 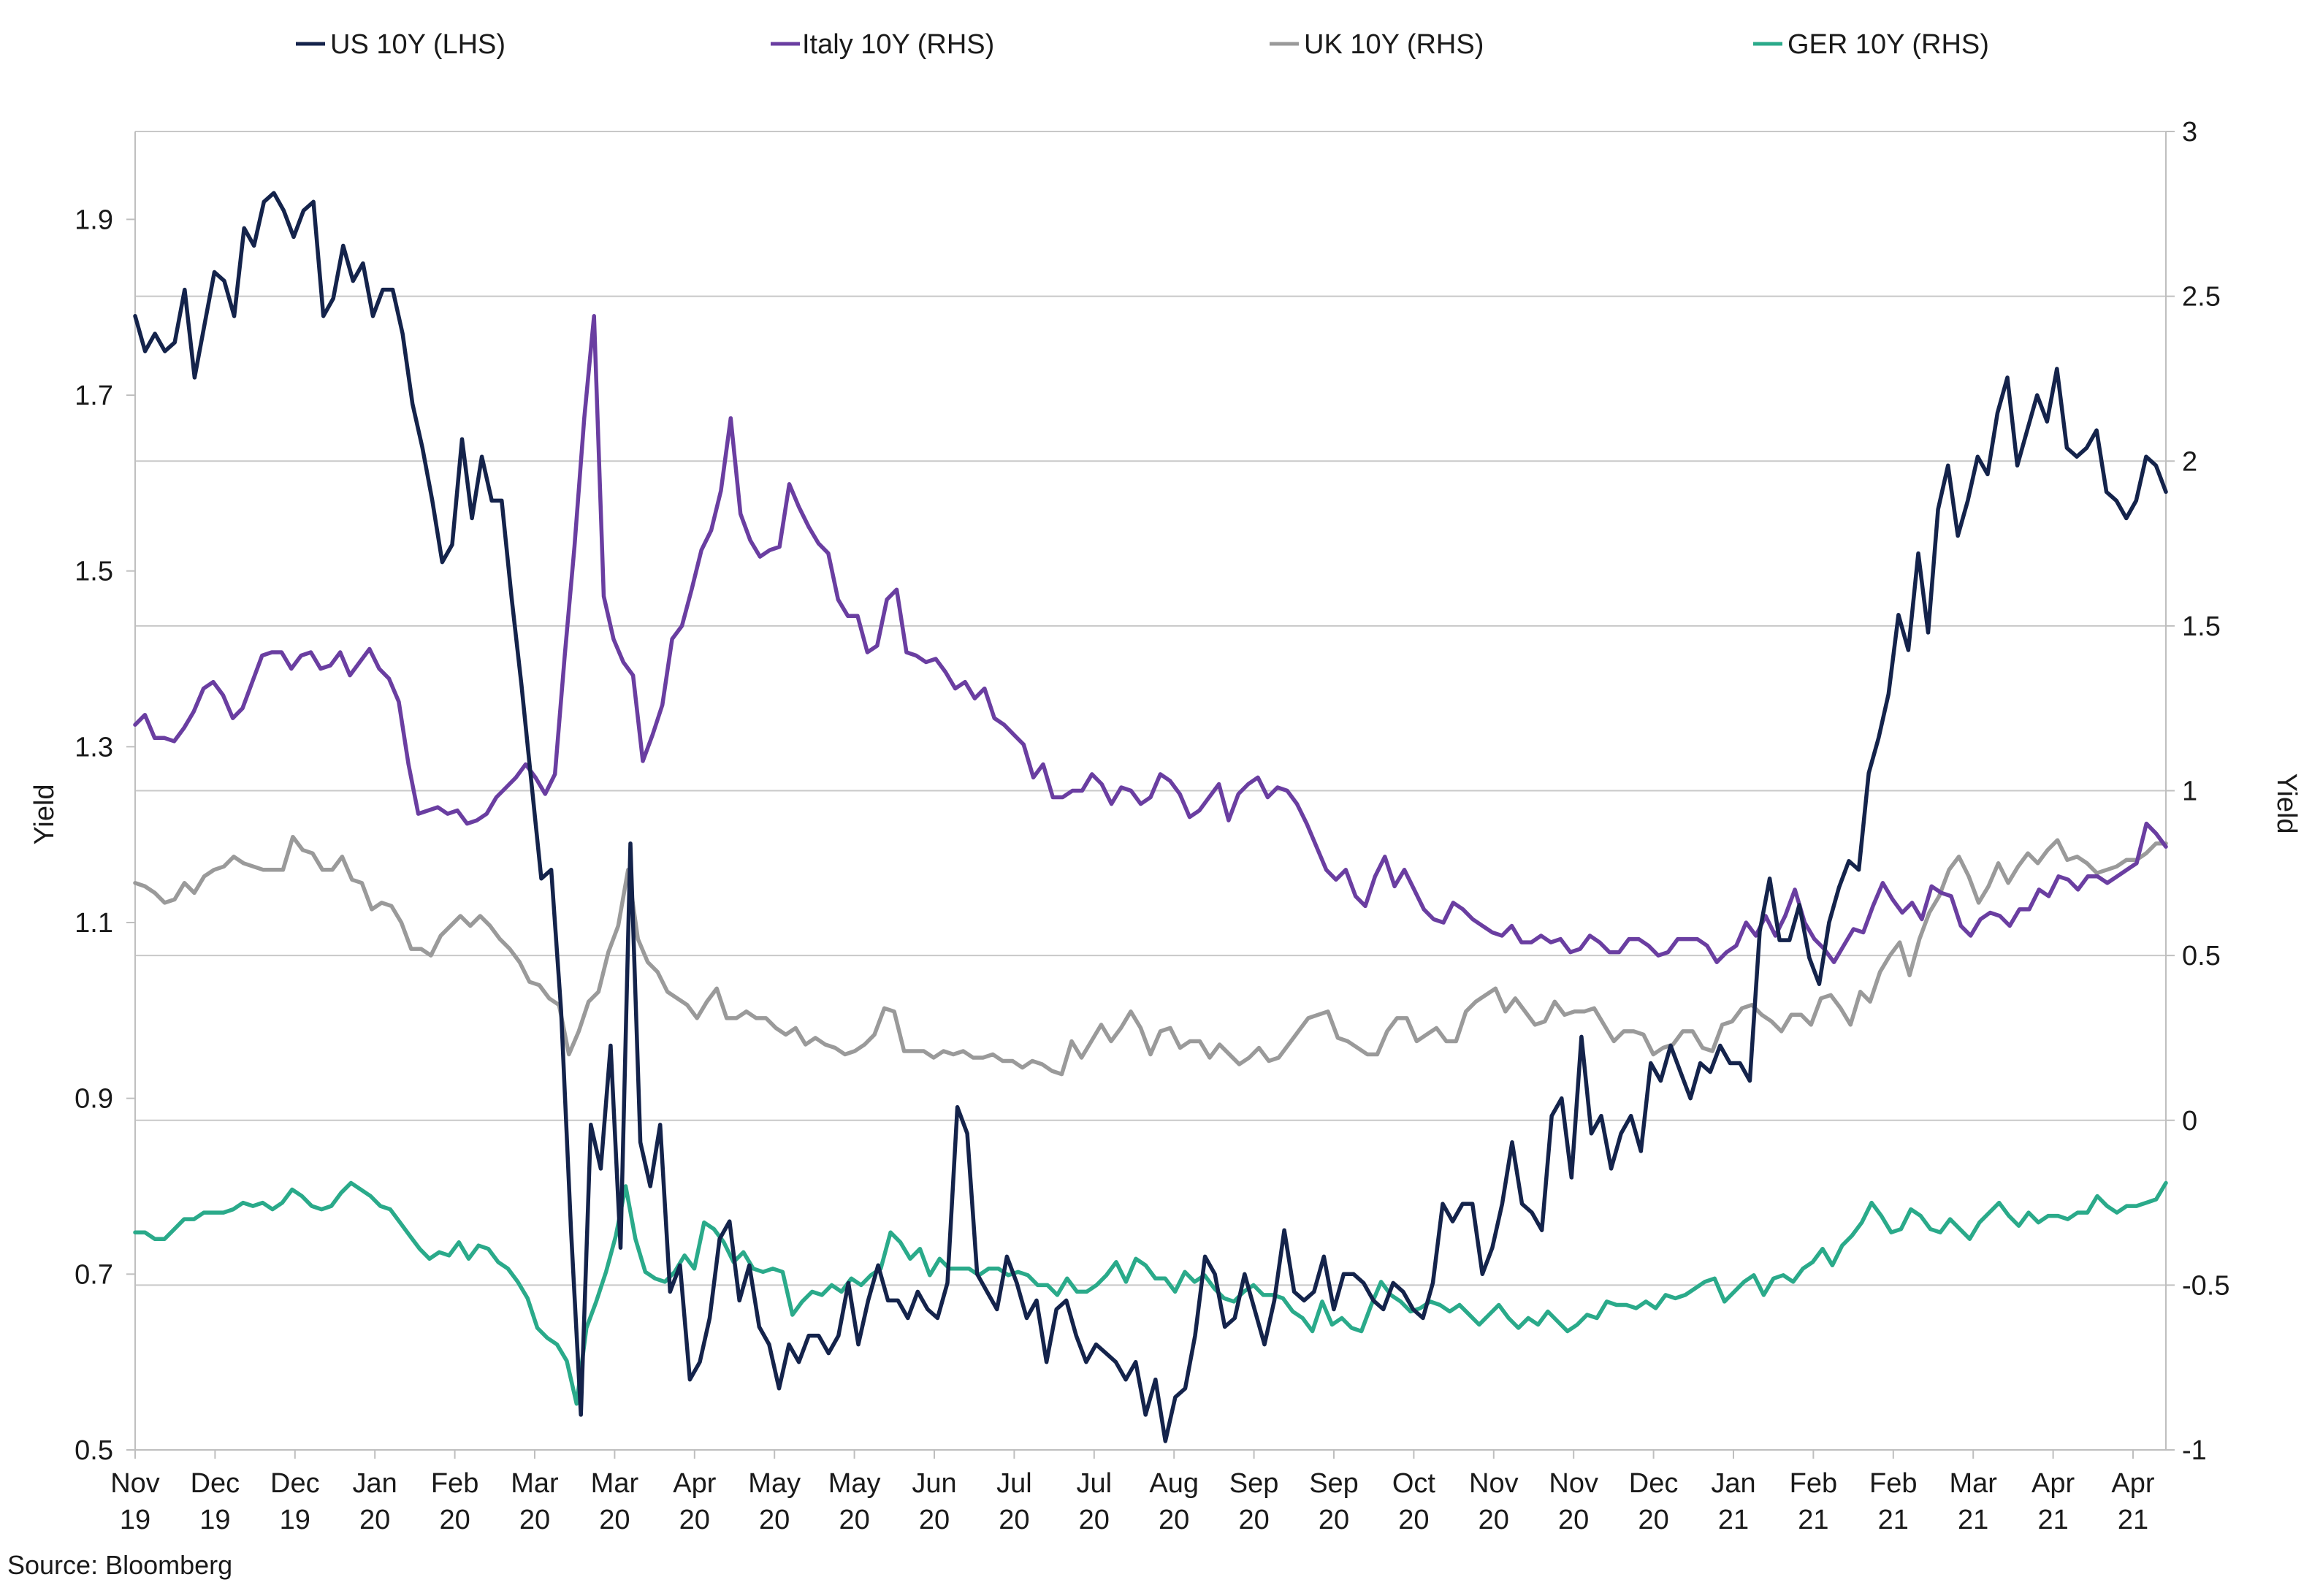 I want to click on left-tick-label: 0.5, so click(x=94, y=1450).